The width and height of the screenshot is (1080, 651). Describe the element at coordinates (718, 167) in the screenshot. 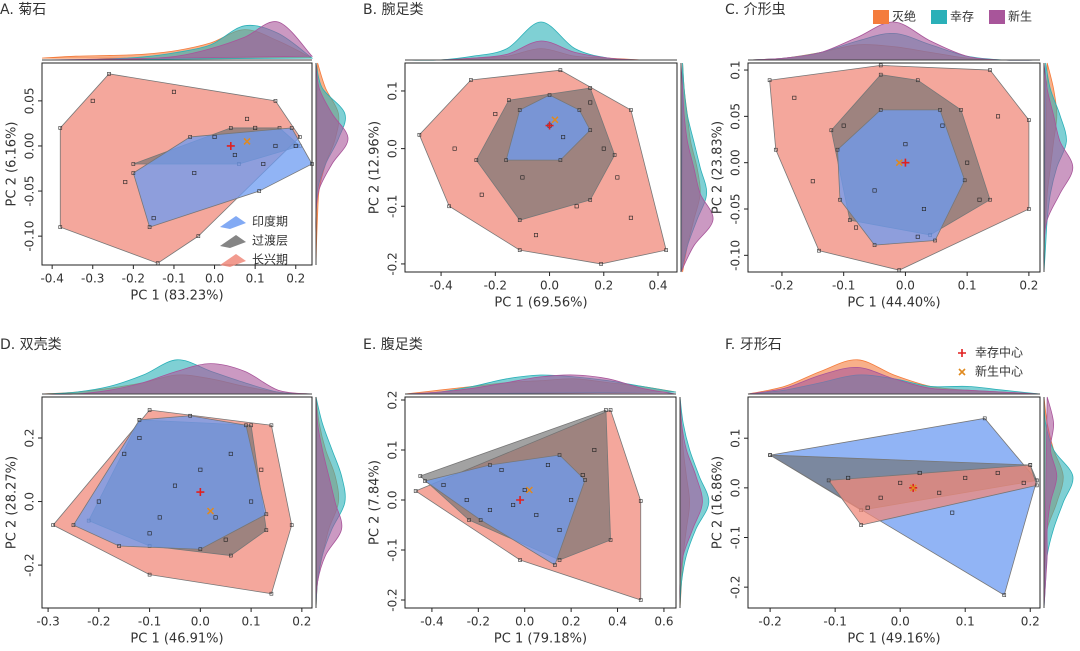

I see `y-axis-label: PC 2 (23.83%)` at that location.